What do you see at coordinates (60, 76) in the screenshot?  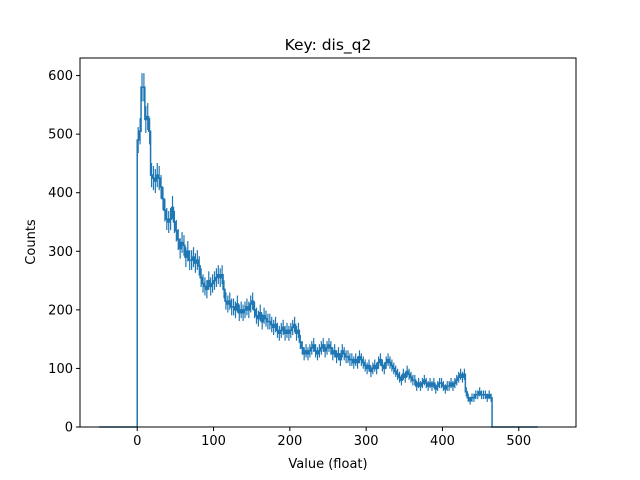 I see `y-tick-label: 600` at bounding box center [60, 76].